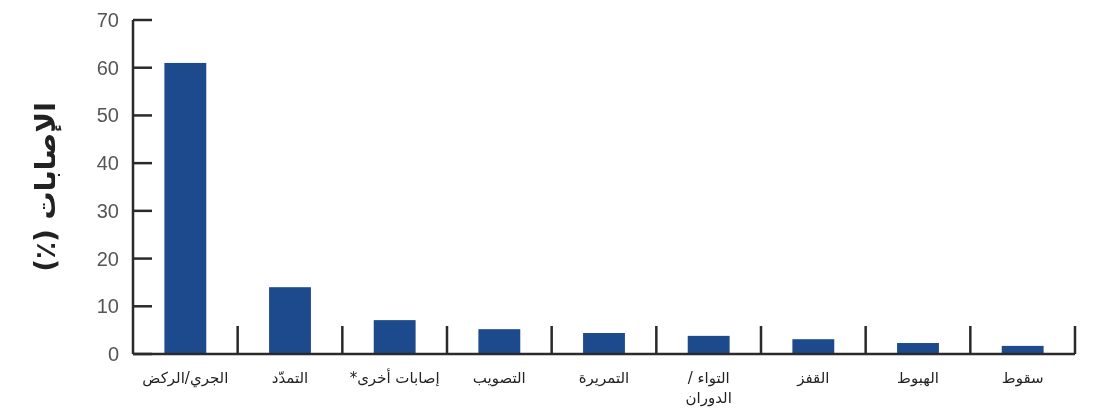 This screenshot has width=1093, height=418. I want to click on x-tick-label: القفز, so click(813, 378).